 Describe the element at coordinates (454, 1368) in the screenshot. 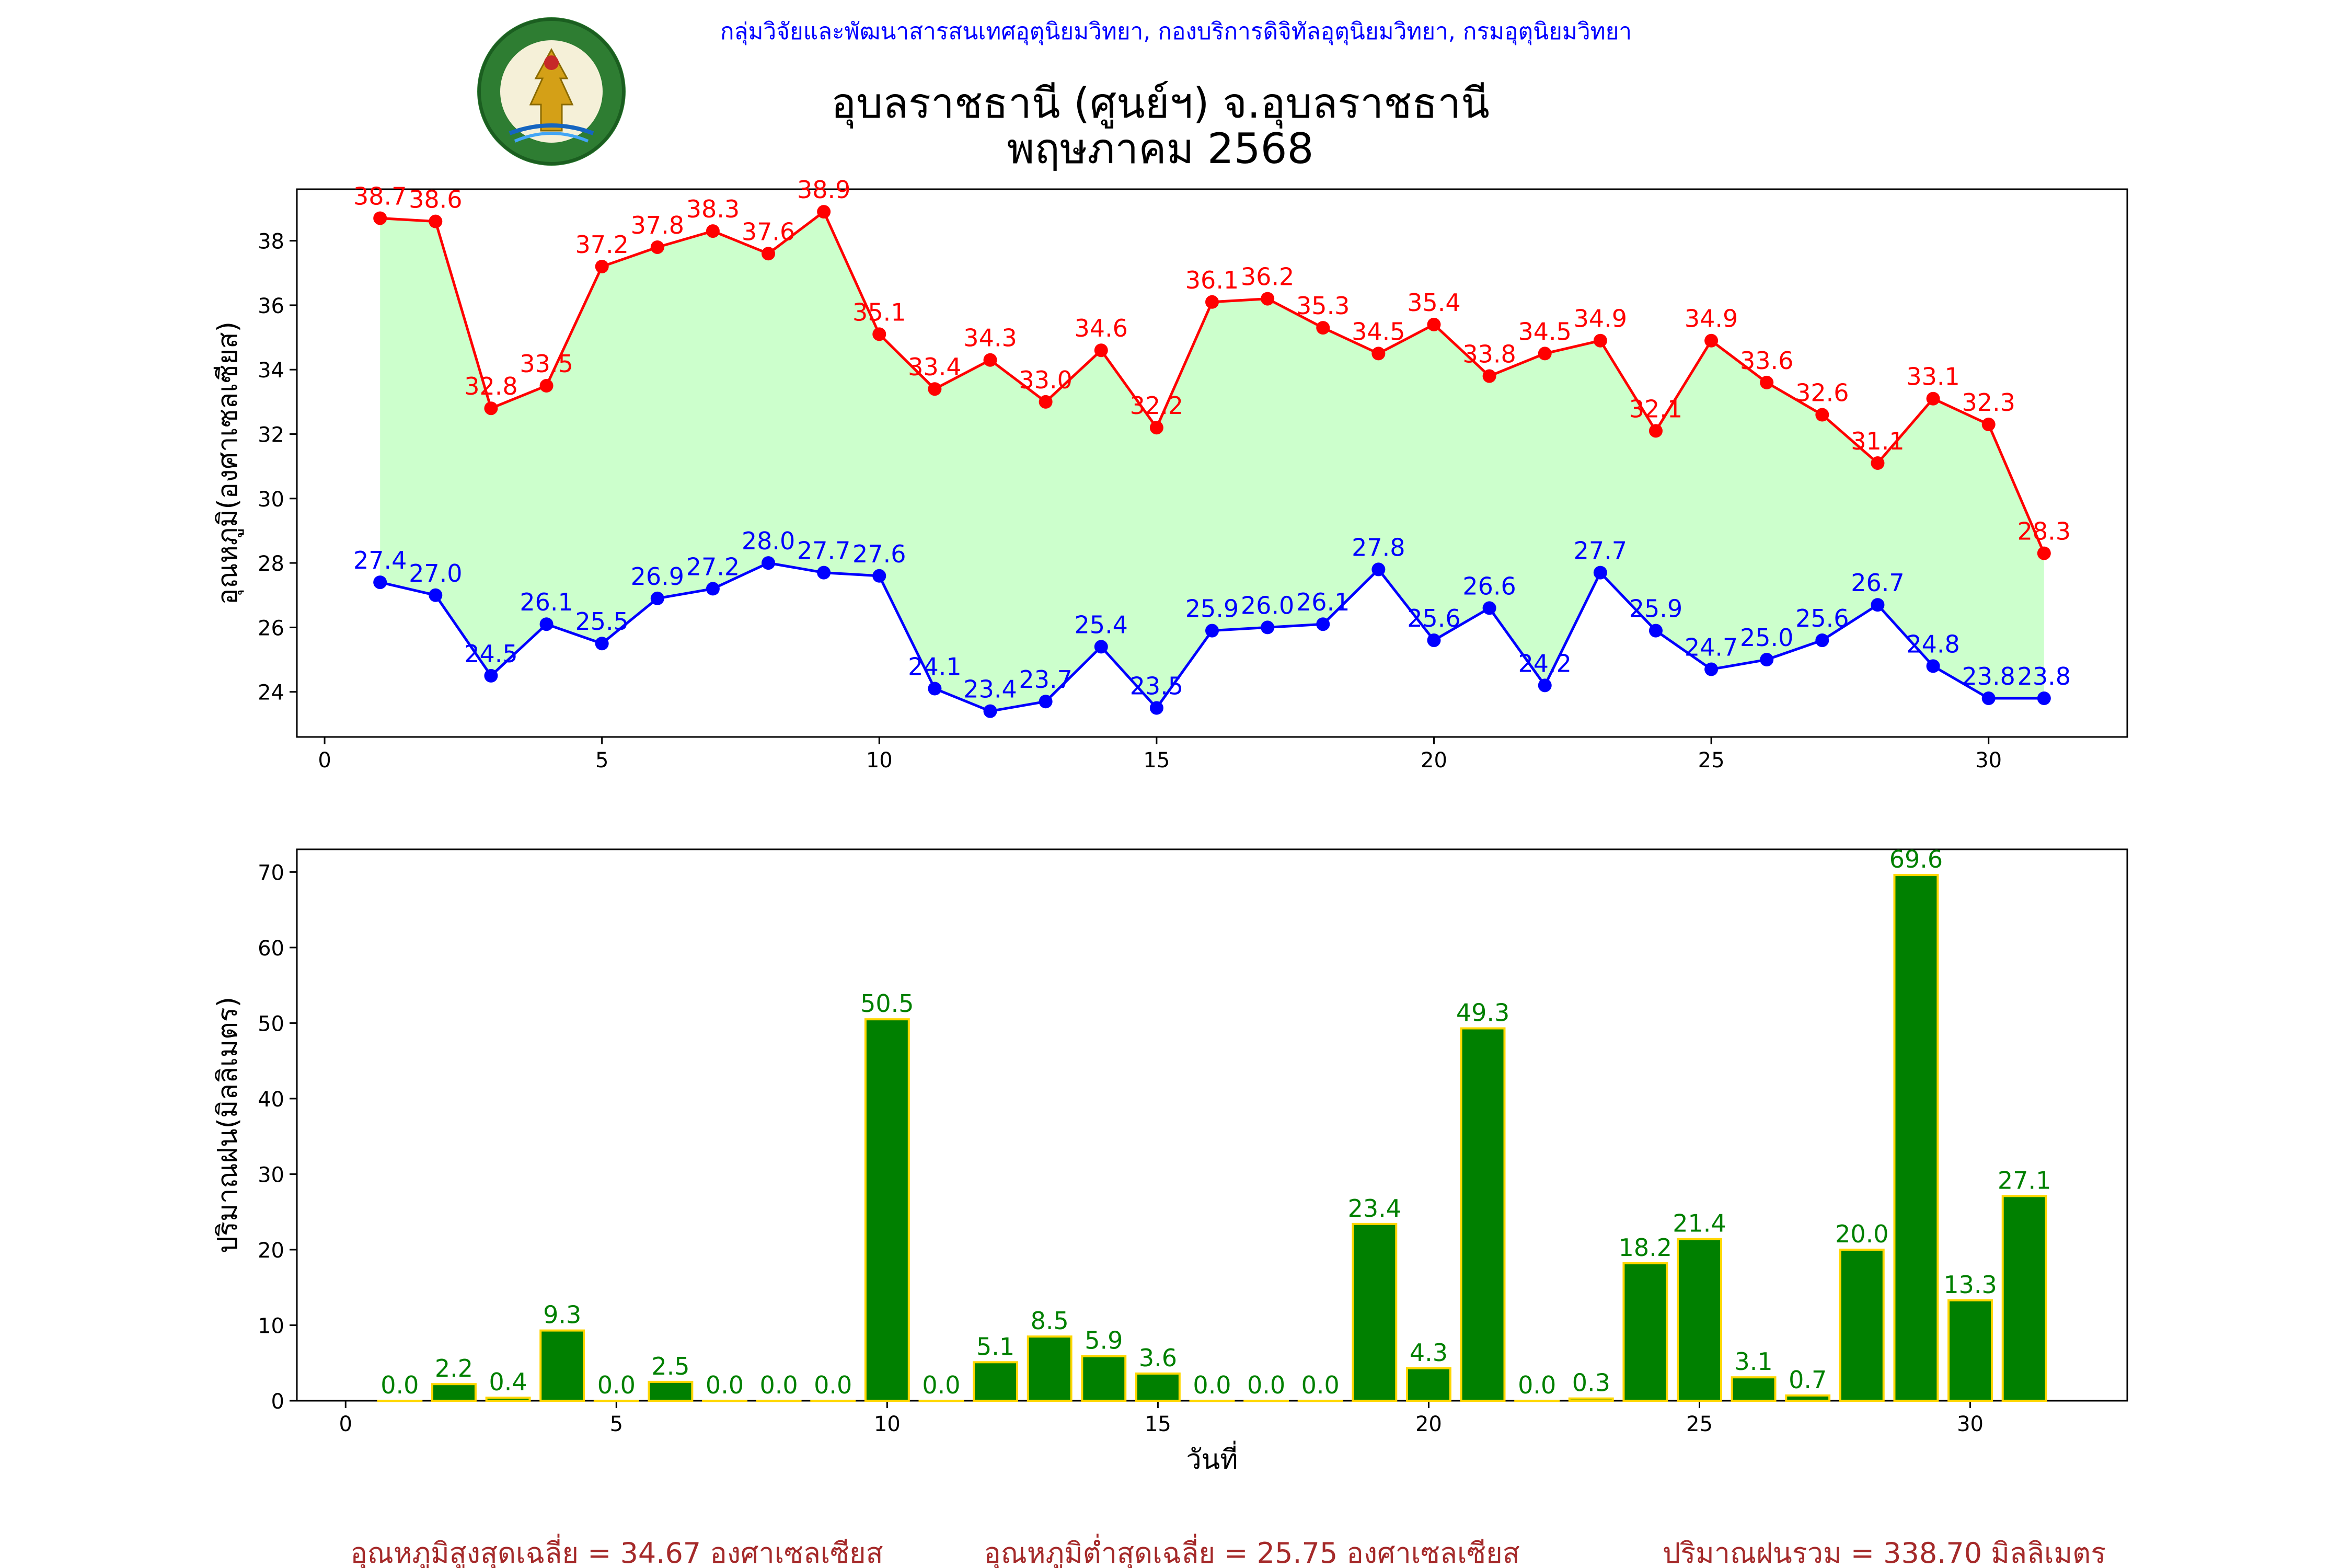

I see `rain-data-label: 2.2` at that location.